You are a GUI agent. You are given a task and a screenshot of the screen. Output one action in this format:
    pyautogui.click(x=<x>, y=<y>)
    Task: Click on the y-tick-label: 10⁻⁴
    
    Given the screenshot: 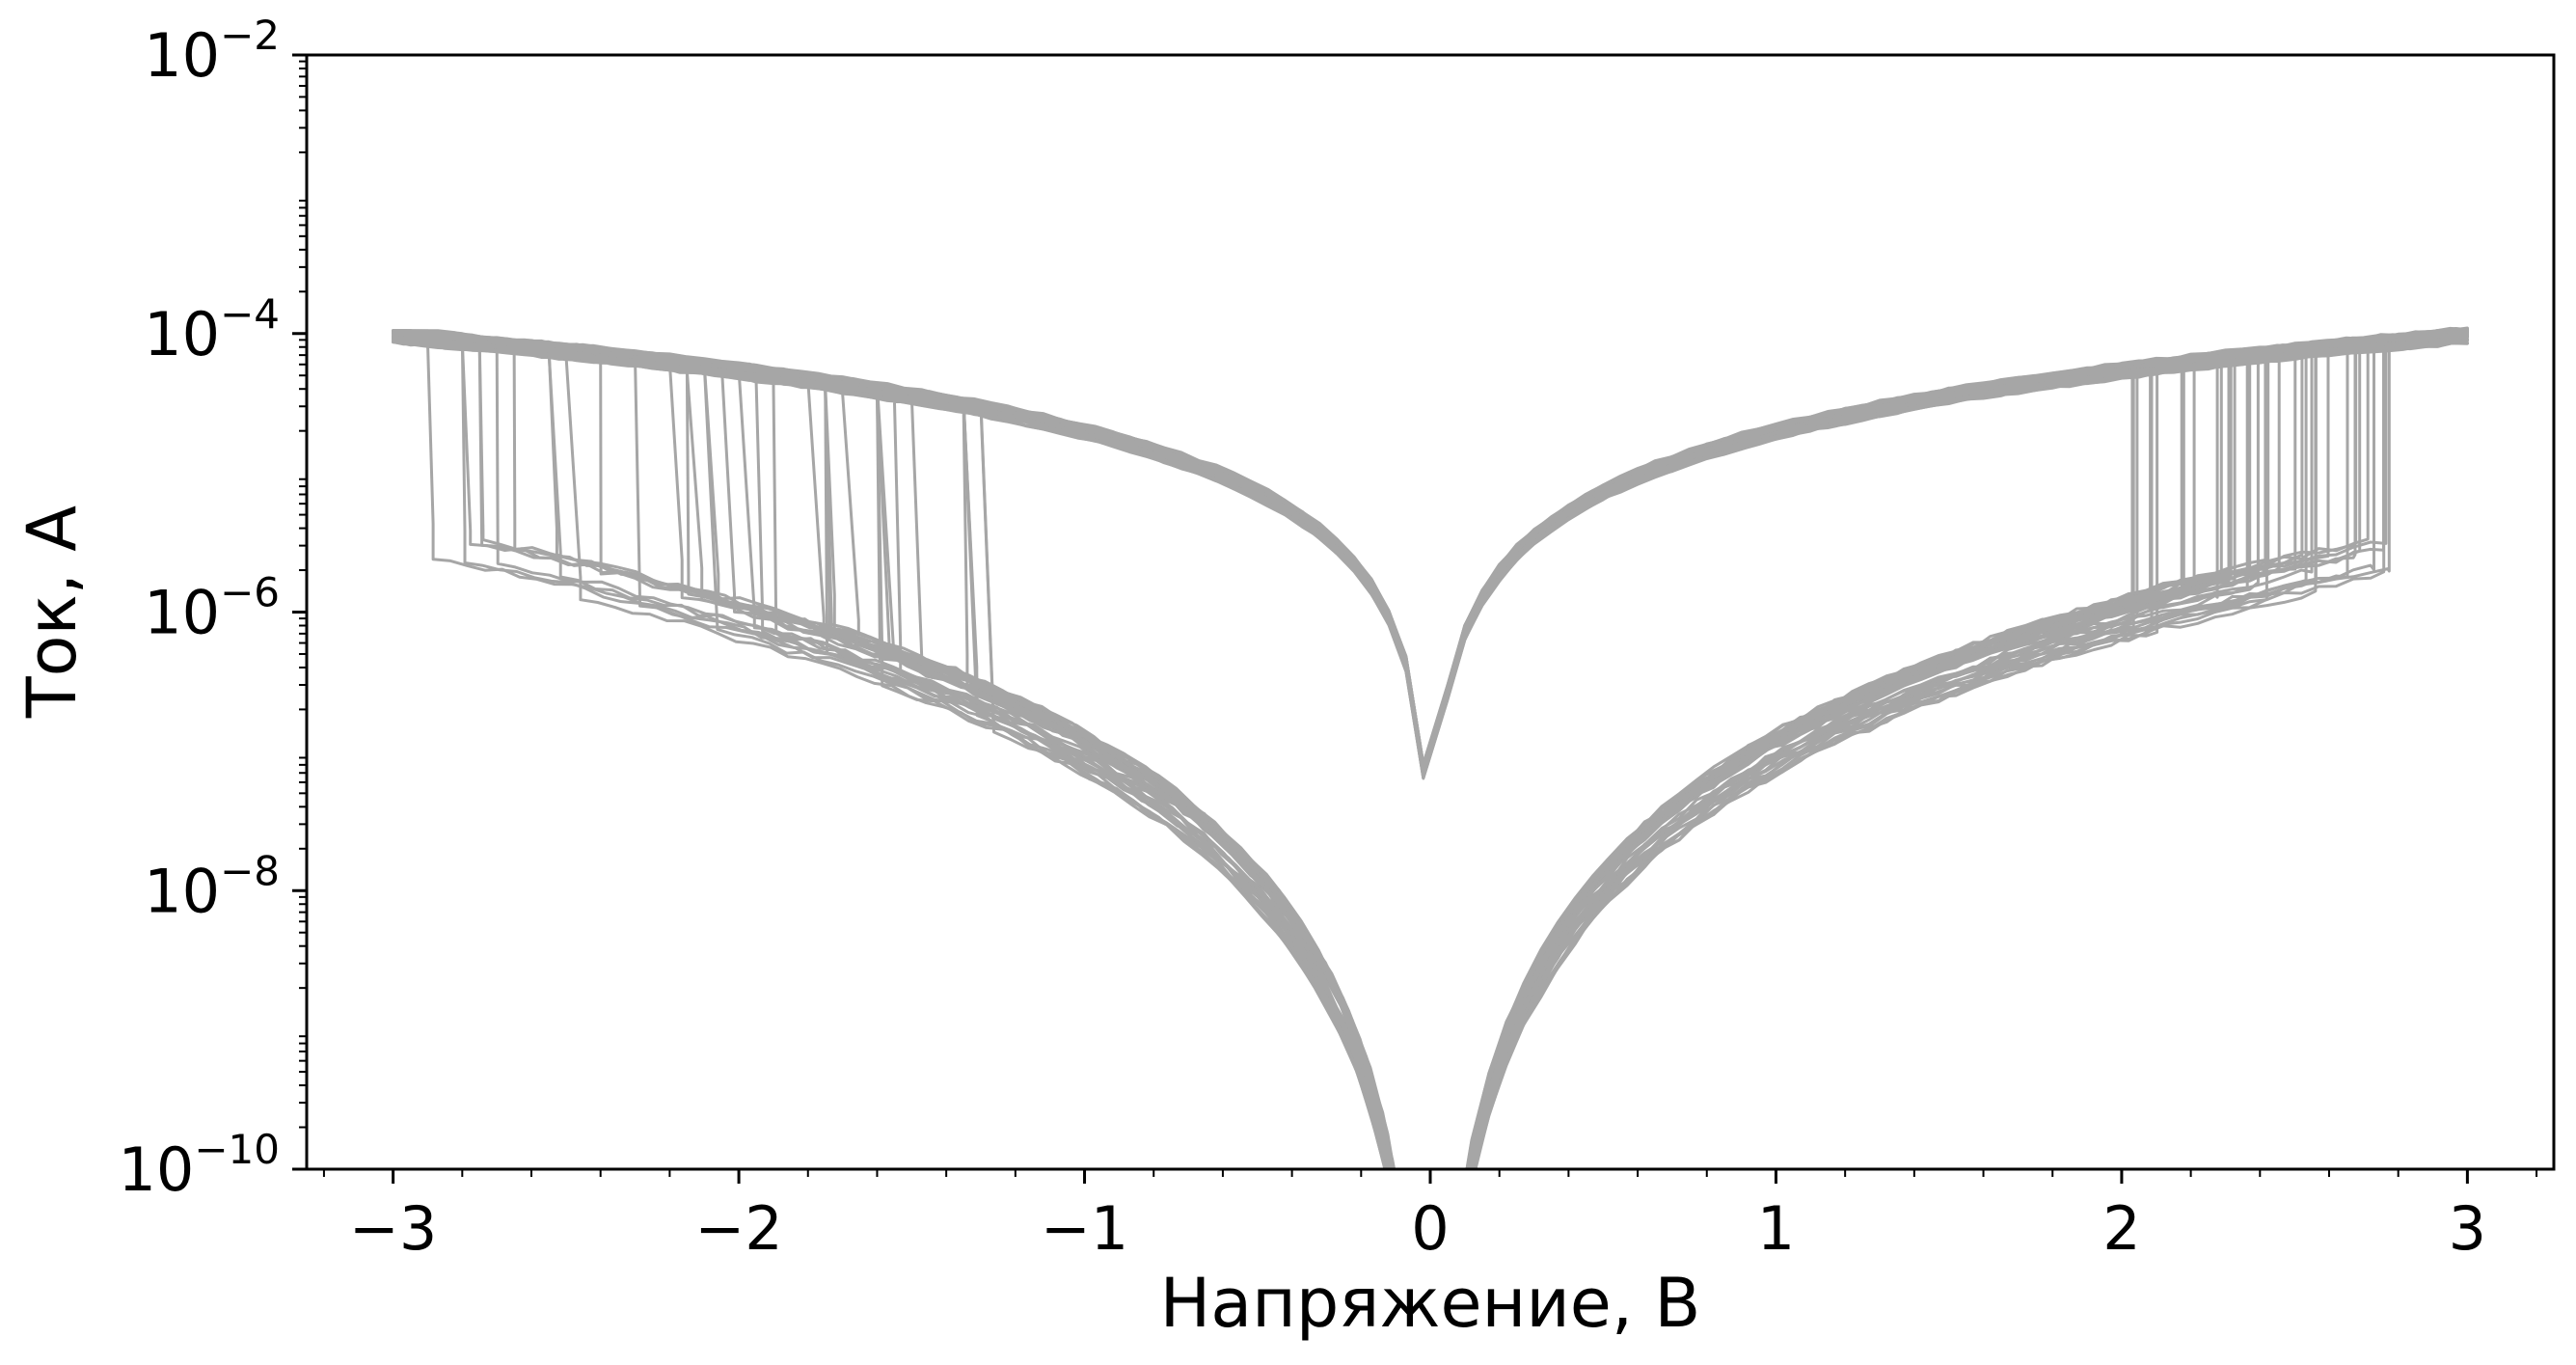 What is the action you would take?
    pyautogui.click(x=212, y=329)
    